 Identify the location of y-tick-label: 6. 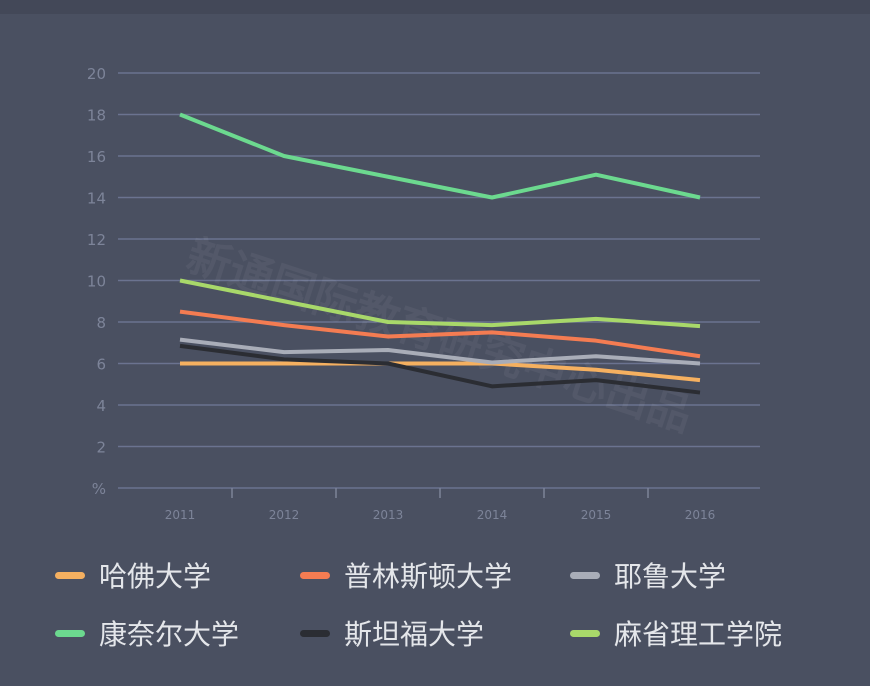
(101, 365).